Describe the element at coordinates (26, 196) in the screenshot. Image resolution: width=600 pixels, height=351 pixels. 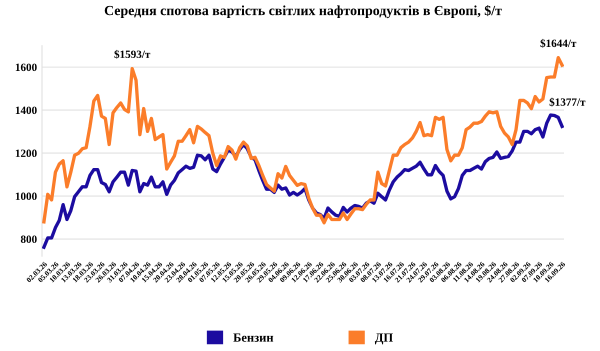
I see `y-tick-label: 1000` at that location.